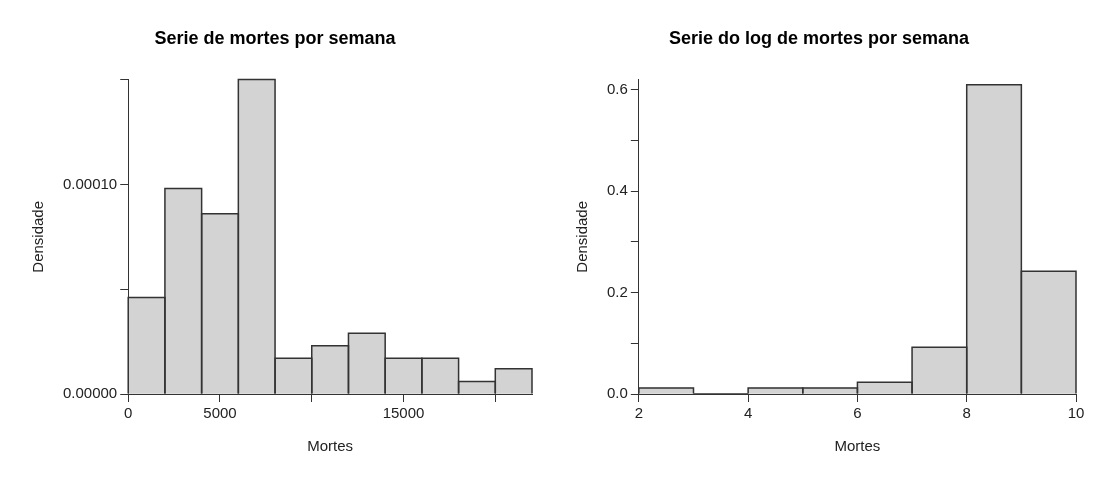 The image size is (1104, 486). I want to click on x-tick-label: 15000, so click(403, 413).